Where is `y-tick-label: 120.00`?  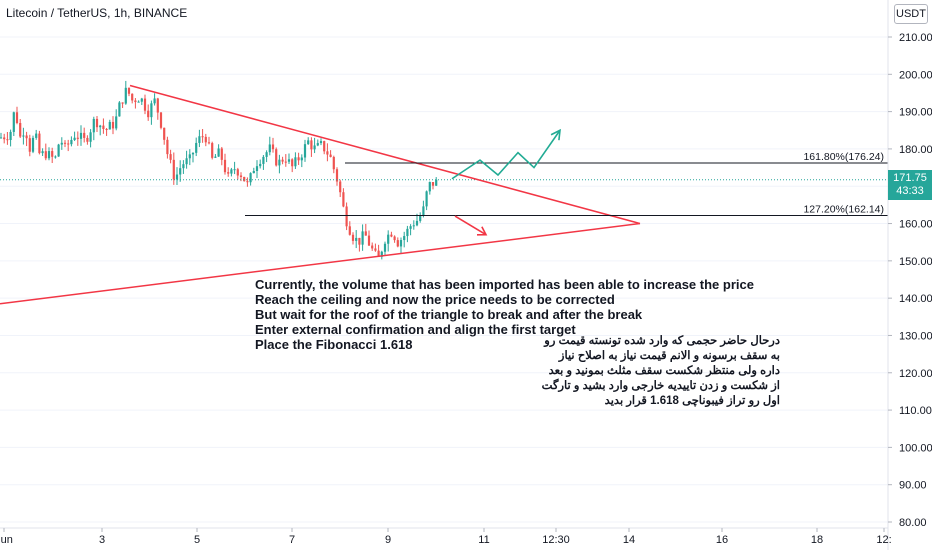 y-tick-label: 120.00 is located at coordinates (915, 374).